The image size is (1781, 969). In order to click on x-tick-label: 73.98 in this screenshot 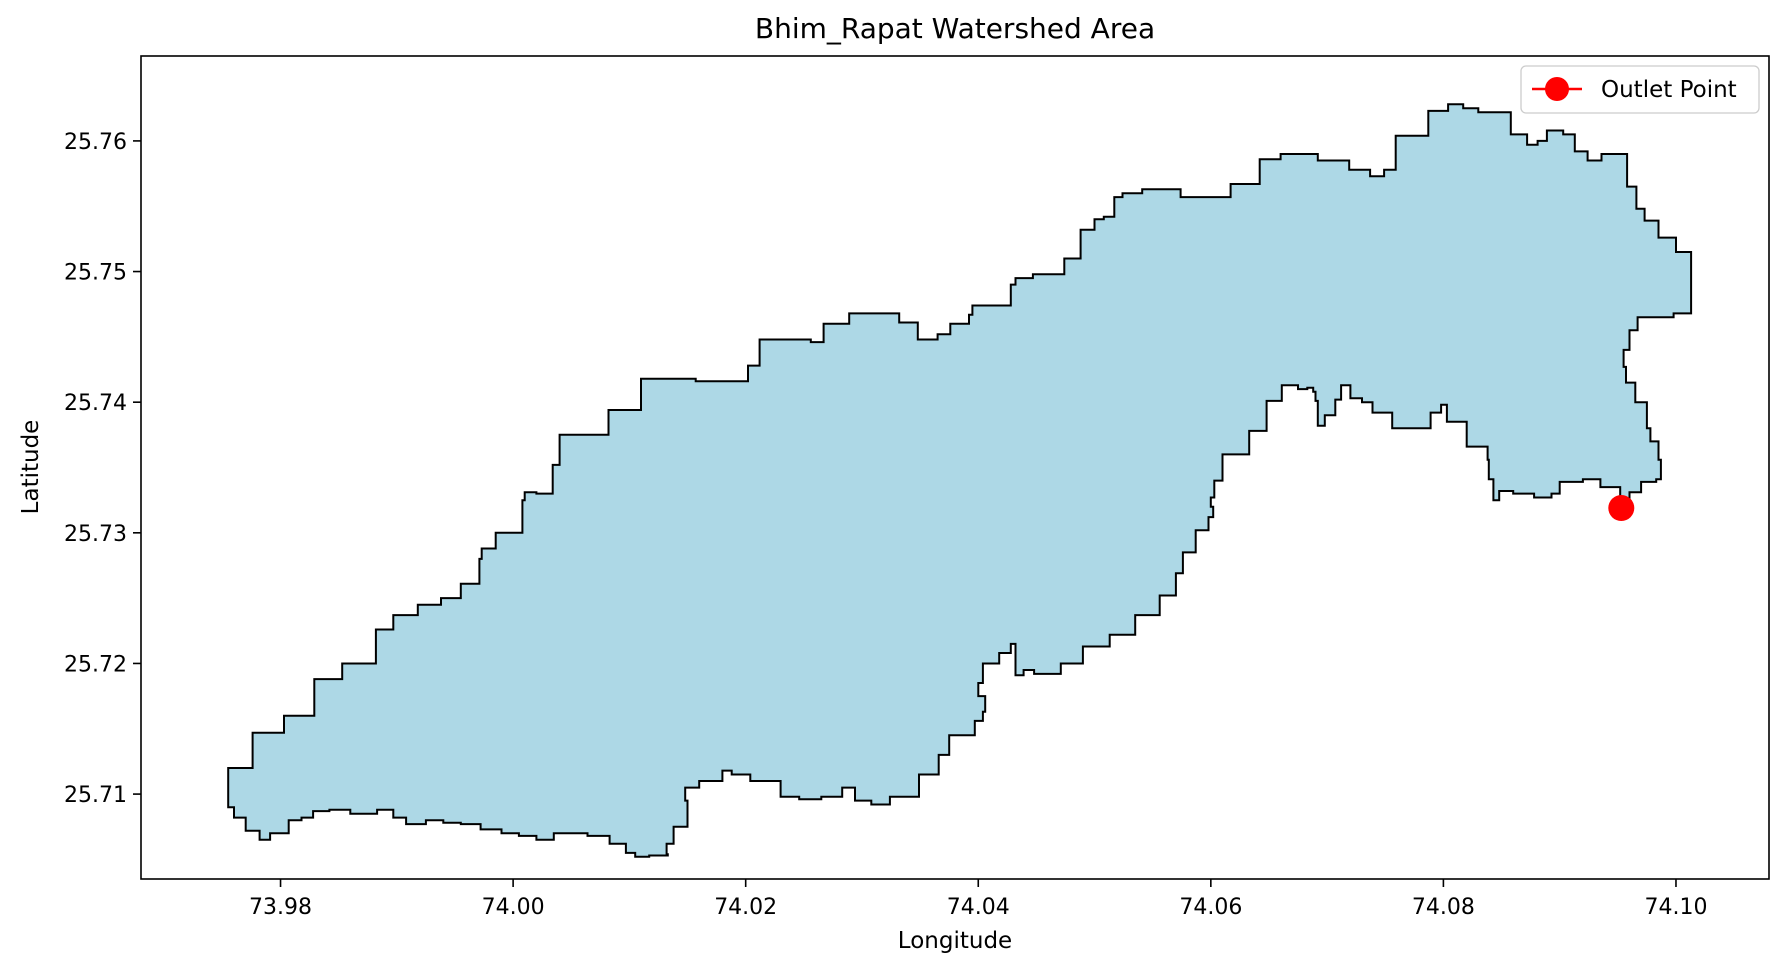, I will do `click(280, 907)`.